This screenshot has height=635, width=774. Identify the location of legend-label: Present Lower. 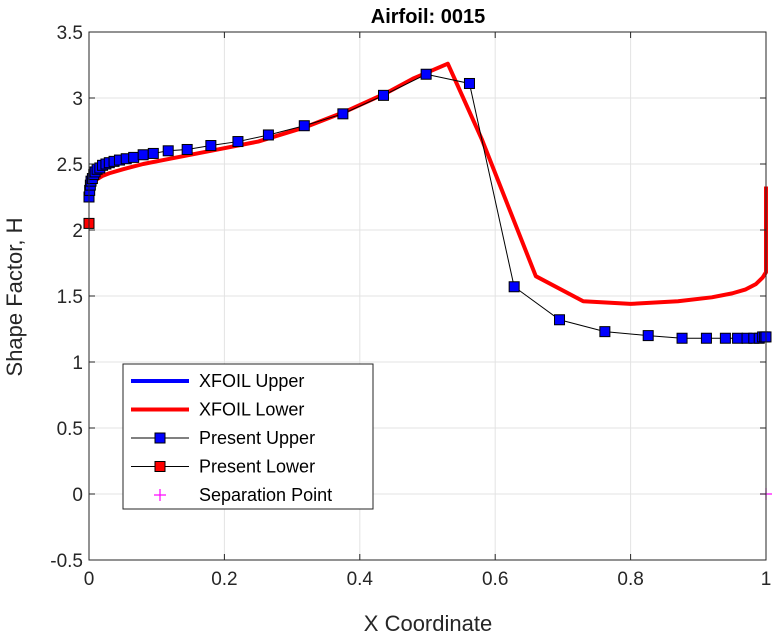
(257, 467).